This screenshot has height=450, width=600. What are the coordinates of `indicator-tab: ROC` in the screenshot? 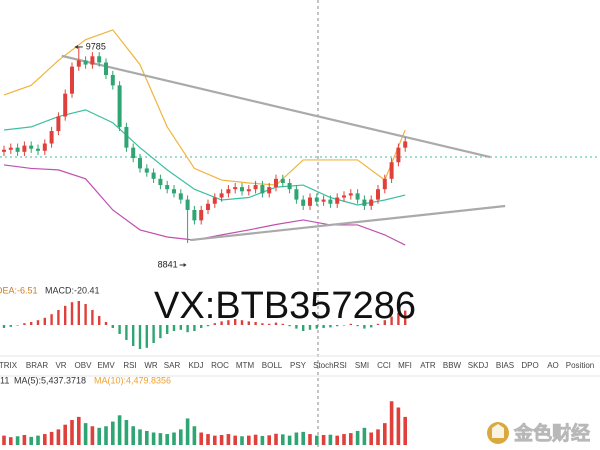 It's located at (220, 365).